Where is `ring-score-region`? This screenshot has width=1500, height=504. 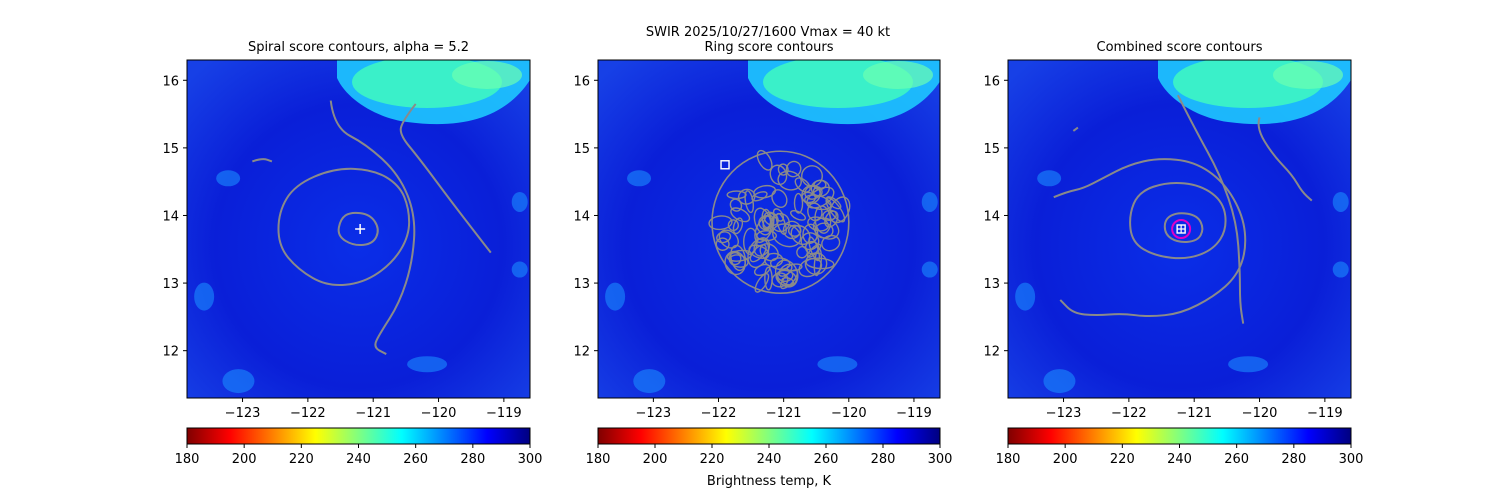 ring-score-region is located at coordinates (779, 222).